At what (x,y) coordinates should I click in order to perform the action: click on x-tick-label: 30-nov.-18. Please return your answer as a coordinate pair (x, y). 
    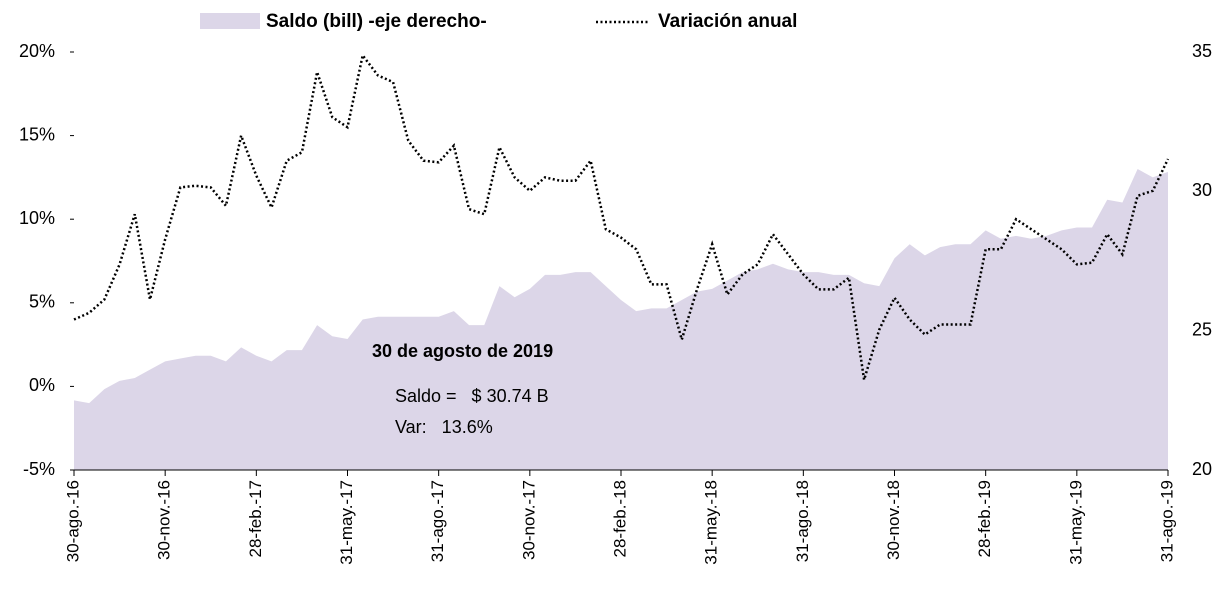
    Looking at the image, I should click on (893, 520).